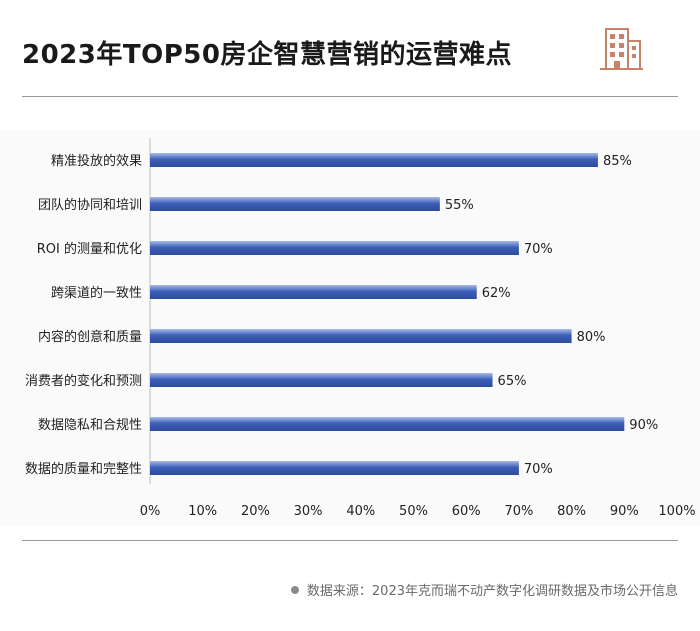 The image size is (700, 631). I want to click on bottom-divider, so click(350, 540).